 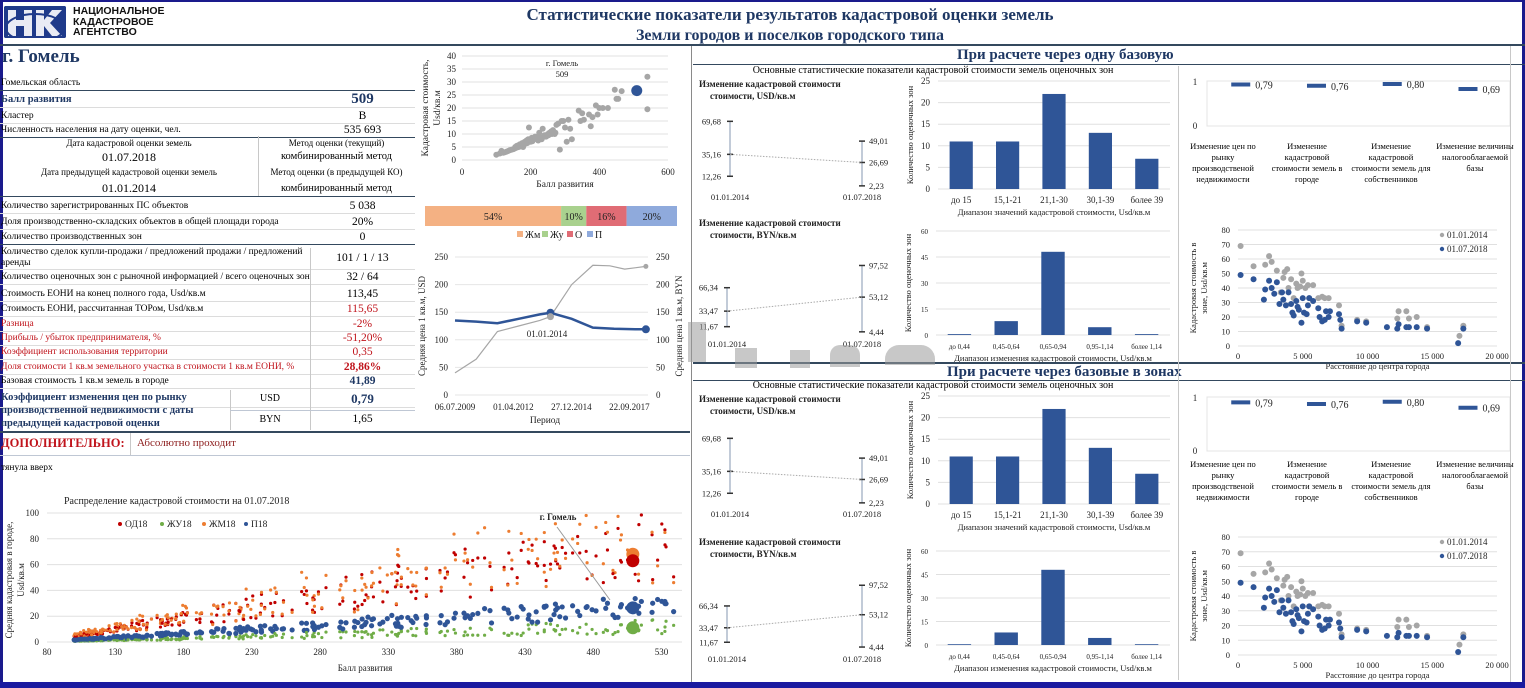 I want to click on y2-tick-label: 150, so click(x=663, y=312).